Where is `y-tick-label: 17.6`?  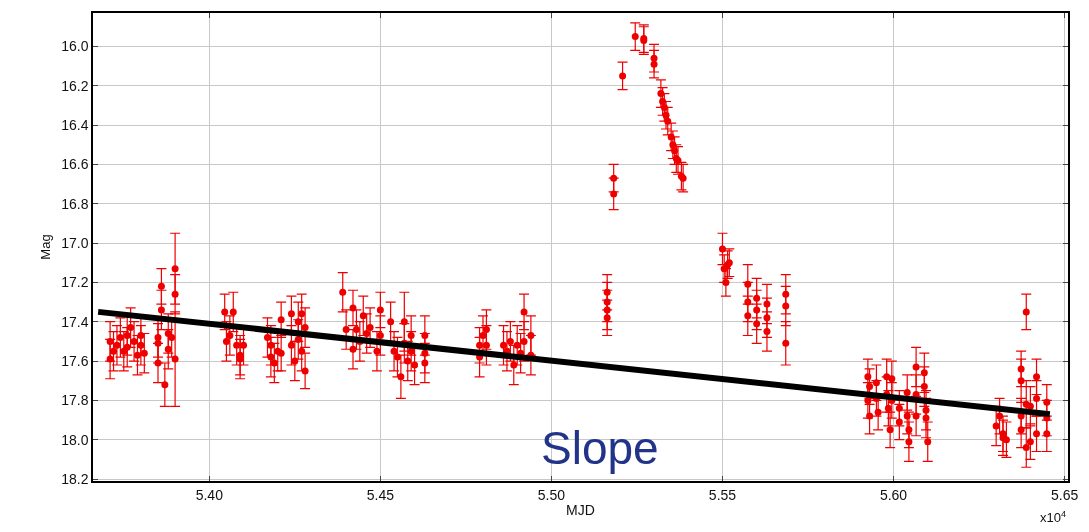
y-tick-label: 17.6 is located at coordinates (75, 360).